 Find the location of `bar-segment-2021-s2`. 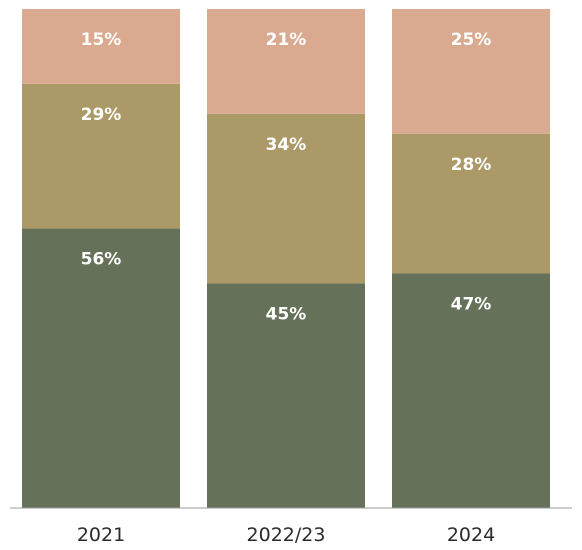

bar-segment-2021-s2 is located at coordinates (101, 156).